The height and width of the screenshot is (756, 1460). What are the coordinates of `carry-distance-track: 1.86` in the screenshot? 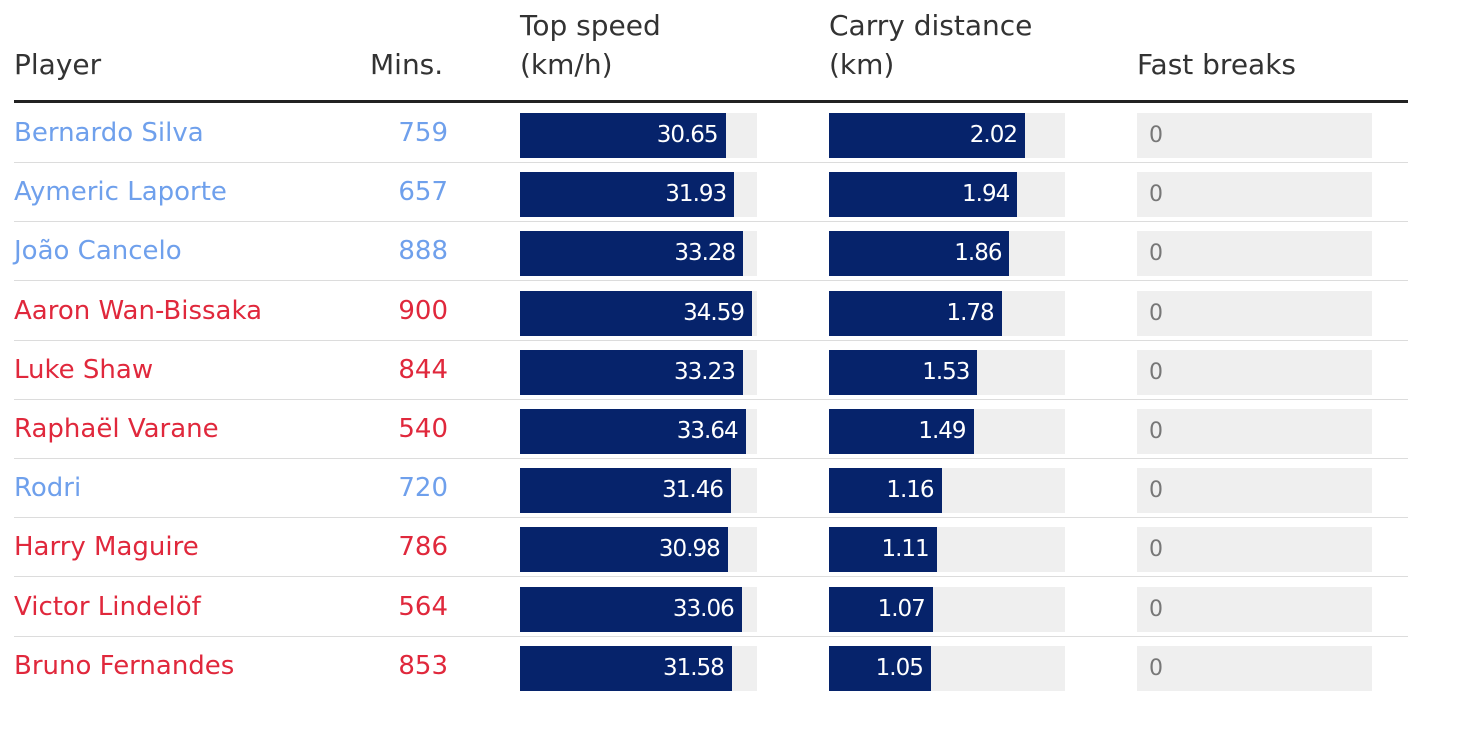 It's located at (947, 254).